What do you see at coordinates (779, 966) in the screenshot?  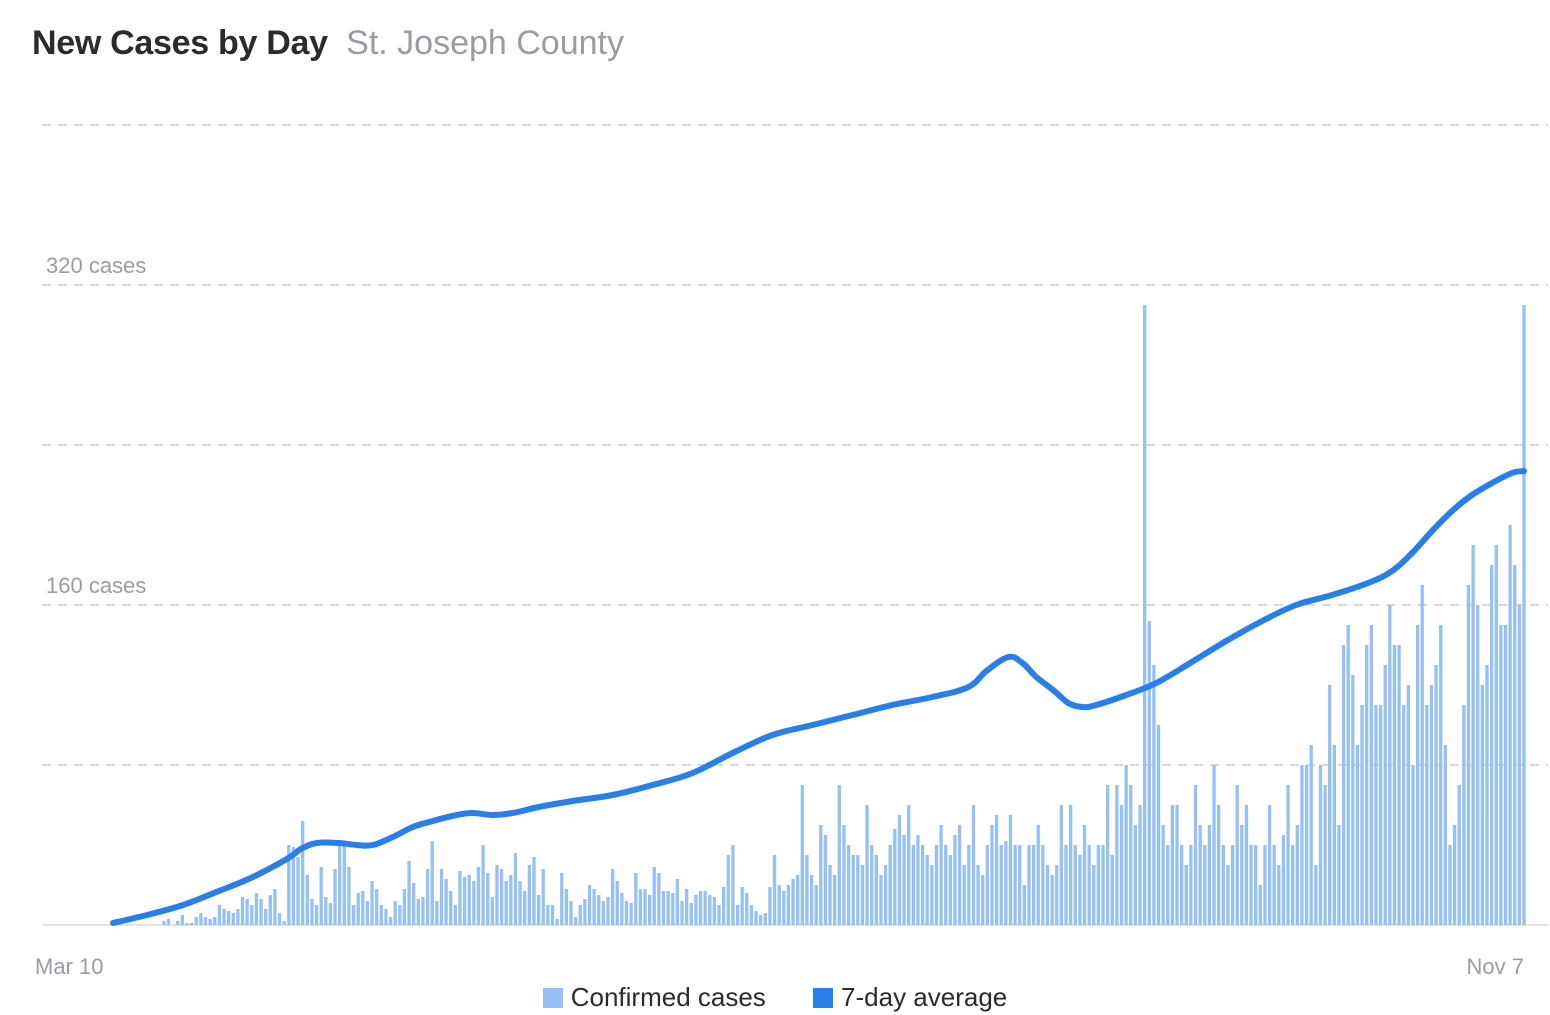 I see `axis-labels: Mar 10 Nov 7` at bounding box center [779, 966].